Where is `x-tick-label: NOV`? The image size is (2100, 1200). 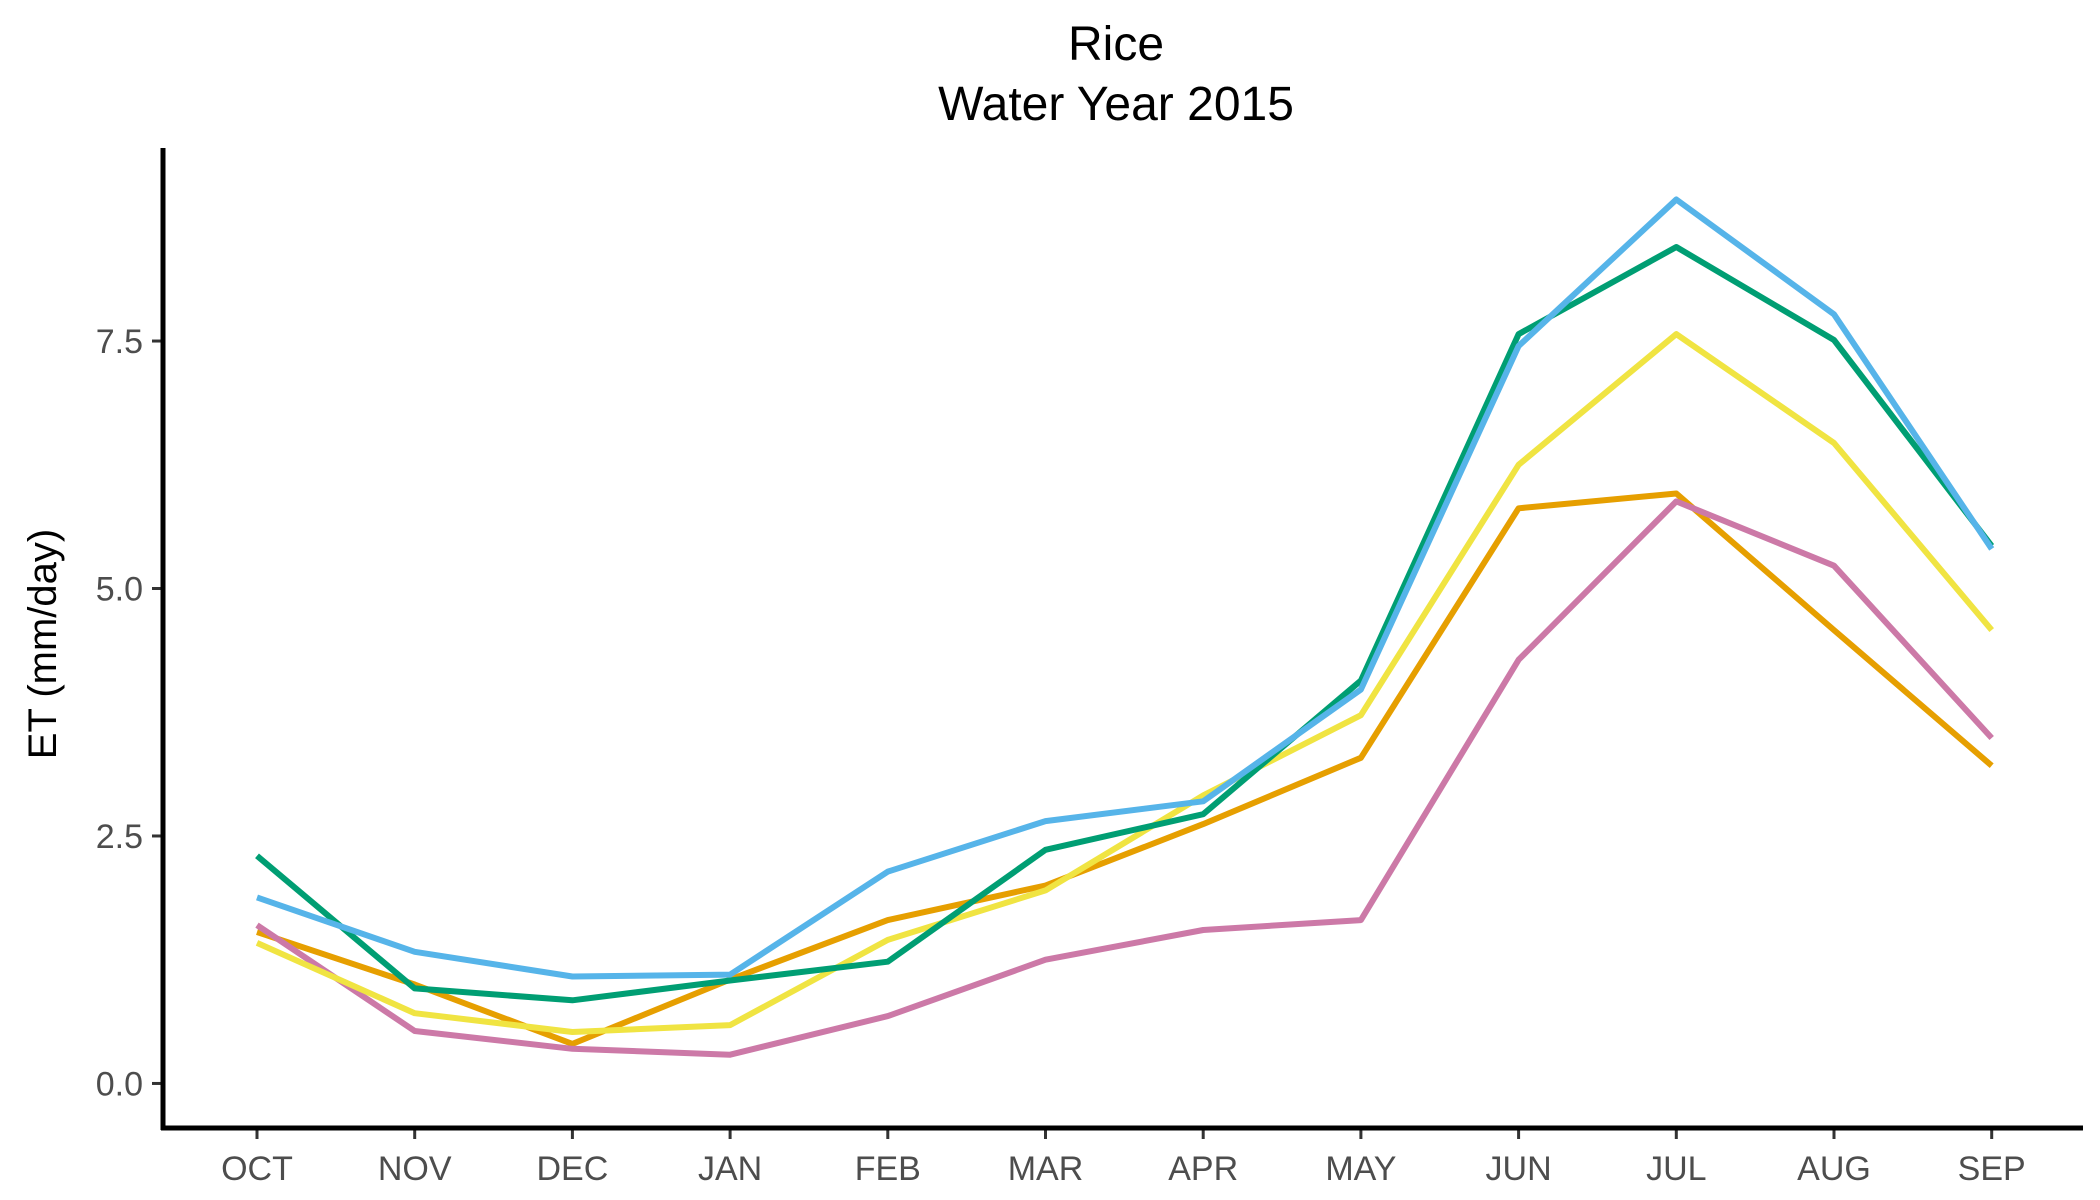
x-tick-label: NOV is located at coordinates (415, 1169).